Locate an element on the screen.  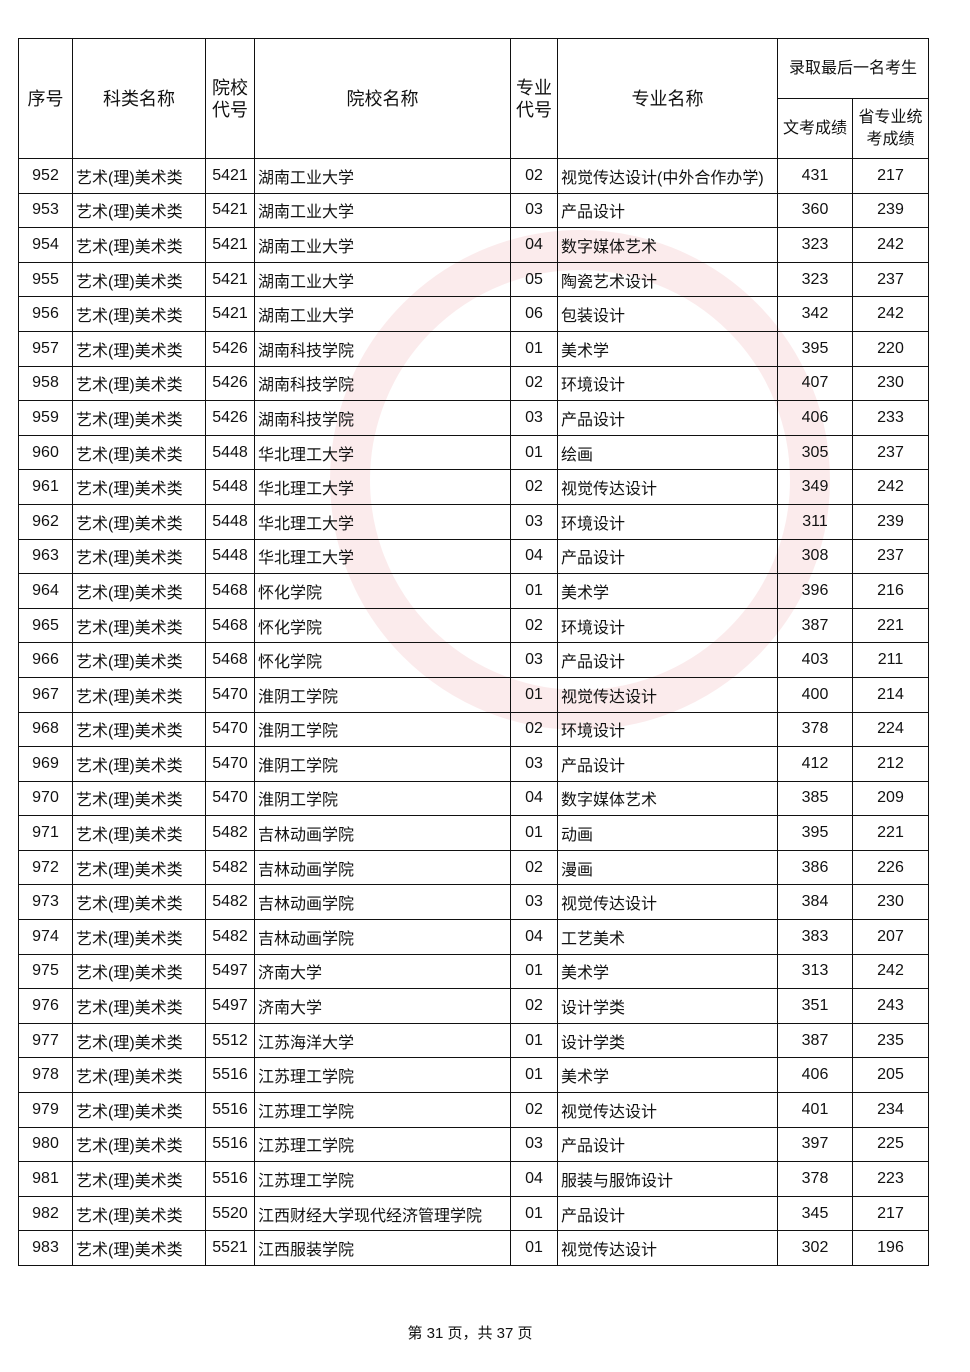
school-code-cell: 5426 is located at coordinates (230, 418).